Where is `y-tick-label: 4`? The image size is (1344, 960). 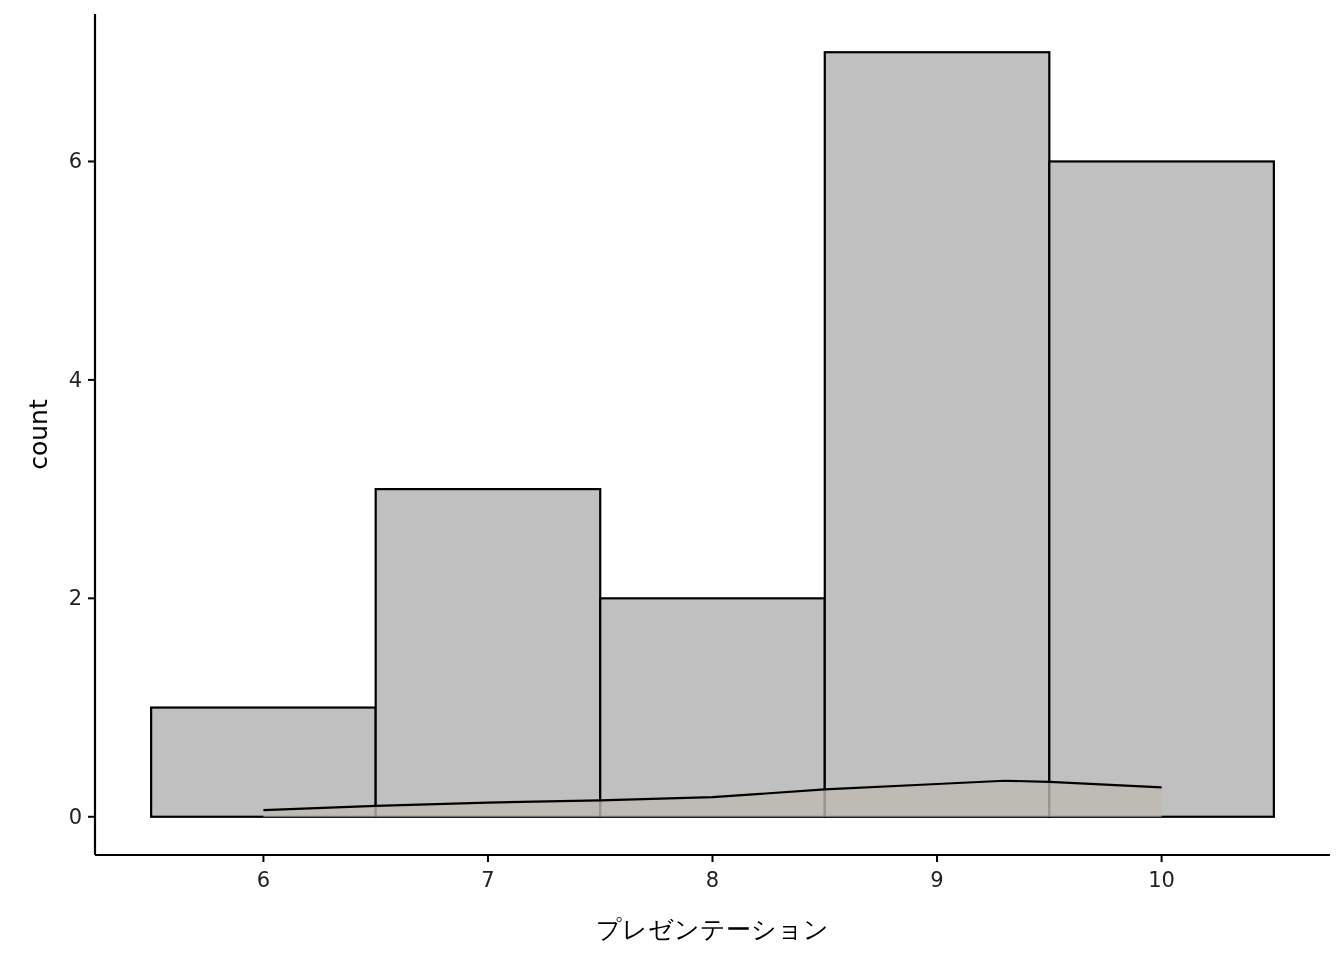
y-tick-label: 4 is located at coordinates (75, 379).